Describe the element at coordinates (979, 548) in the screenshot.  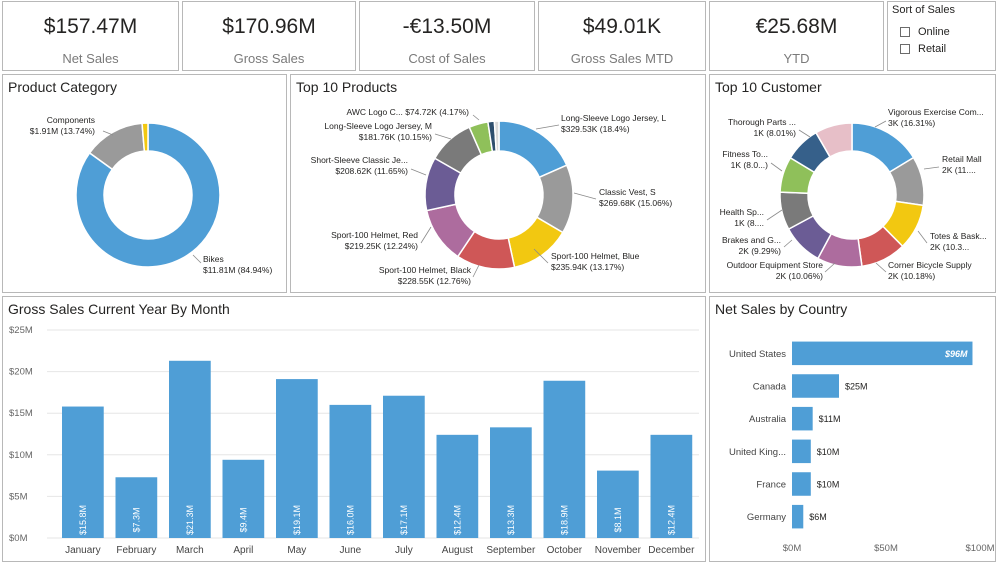
I see `x-tick-label: $100M` at that location.